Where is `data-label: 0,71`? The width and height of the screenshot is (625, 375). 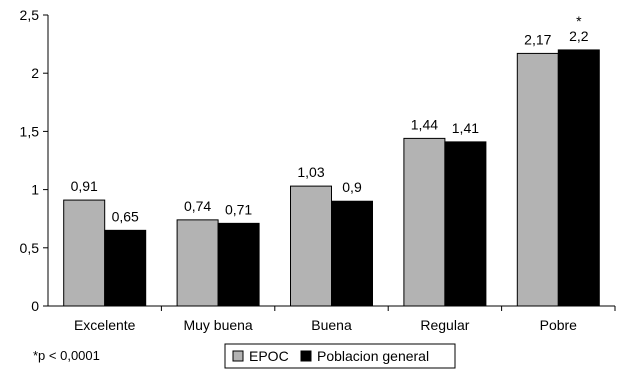
data-label: 0,71 is located at coordinates (238, 209).